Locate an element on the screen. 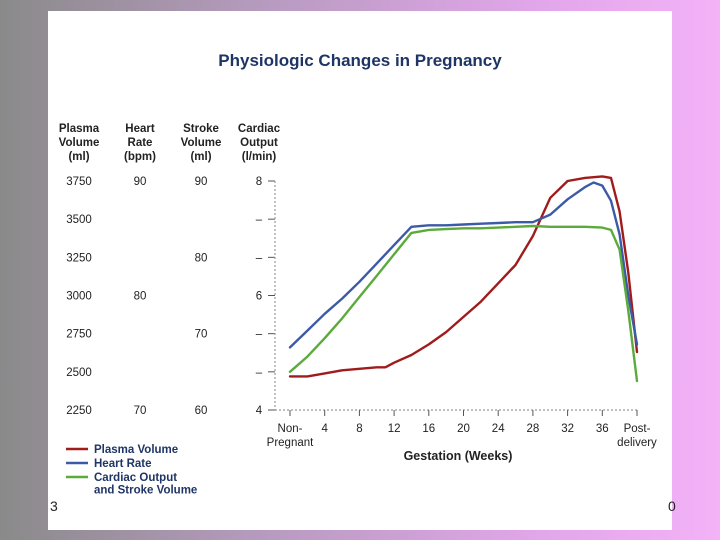 The width and height of the screenshot is (720, 540). x-tick-label: Non- is located at coordinates (290, 429).